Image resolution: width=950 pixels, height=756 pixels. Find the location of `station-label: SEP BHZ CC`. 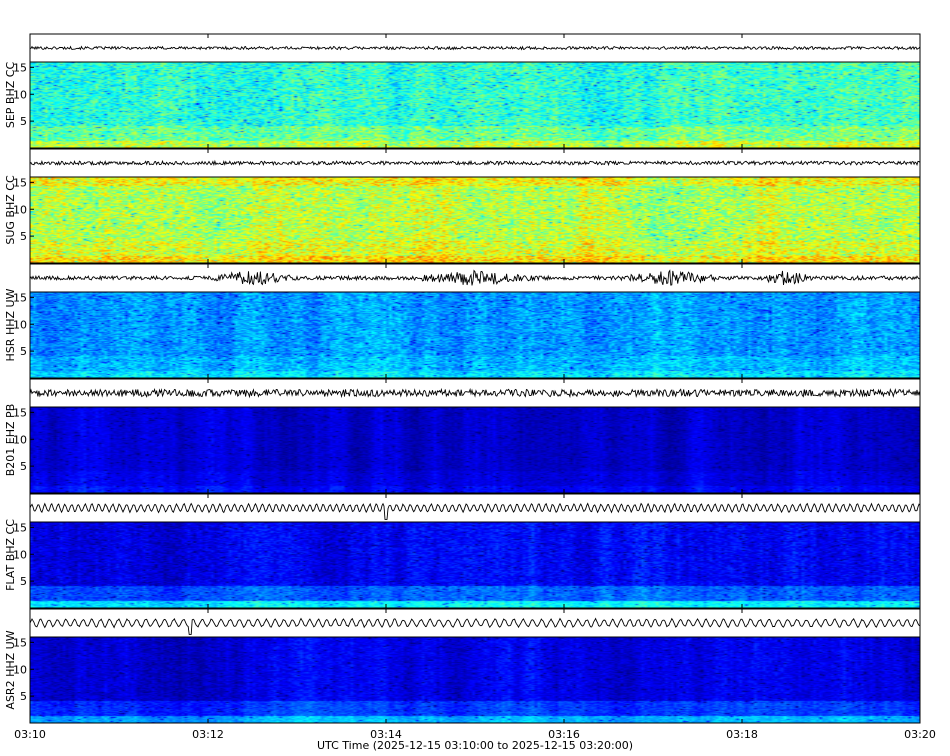

station-label: SEP BHZ CC is located at coordinates (10, 95).